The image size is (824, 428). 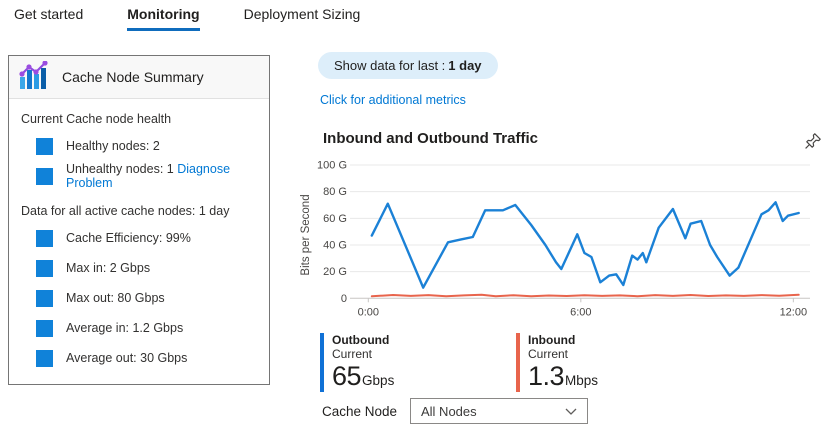 I want to click on data-section-label: Data for all active cache nodes: 1 day, so click(x=125, y=211).